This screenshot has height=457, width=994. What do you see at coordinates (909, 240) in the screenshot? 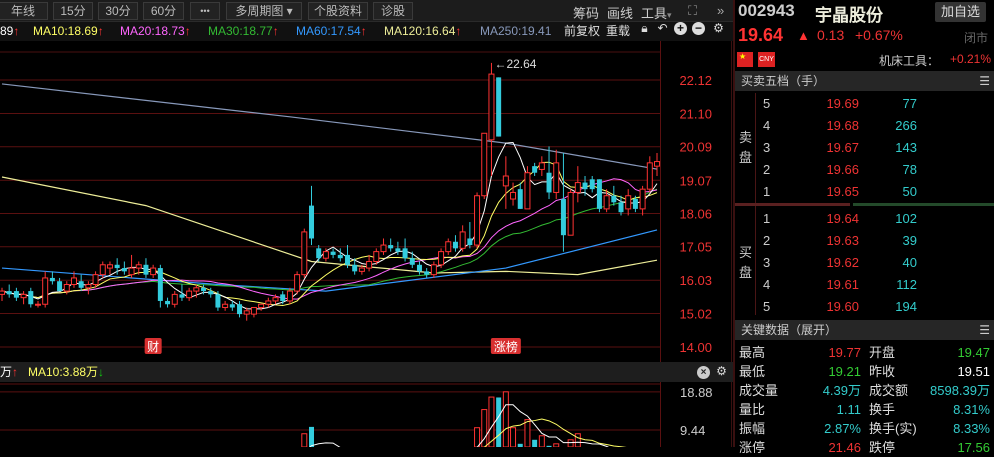
I see `volume: 39` at bounding box center [909, 240].